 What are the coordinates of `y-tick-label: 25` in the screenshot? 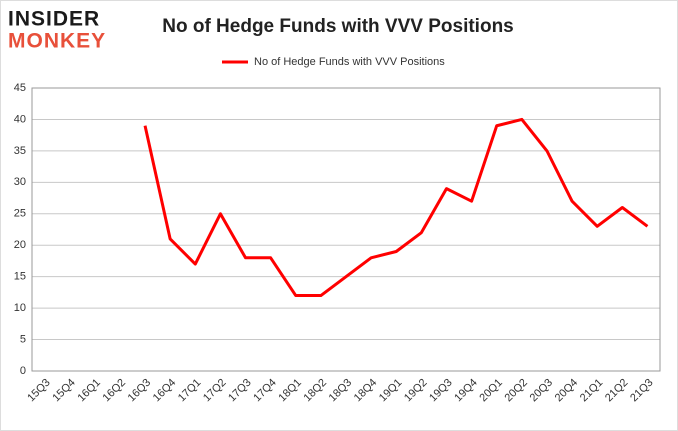 It's located at (20, 214).